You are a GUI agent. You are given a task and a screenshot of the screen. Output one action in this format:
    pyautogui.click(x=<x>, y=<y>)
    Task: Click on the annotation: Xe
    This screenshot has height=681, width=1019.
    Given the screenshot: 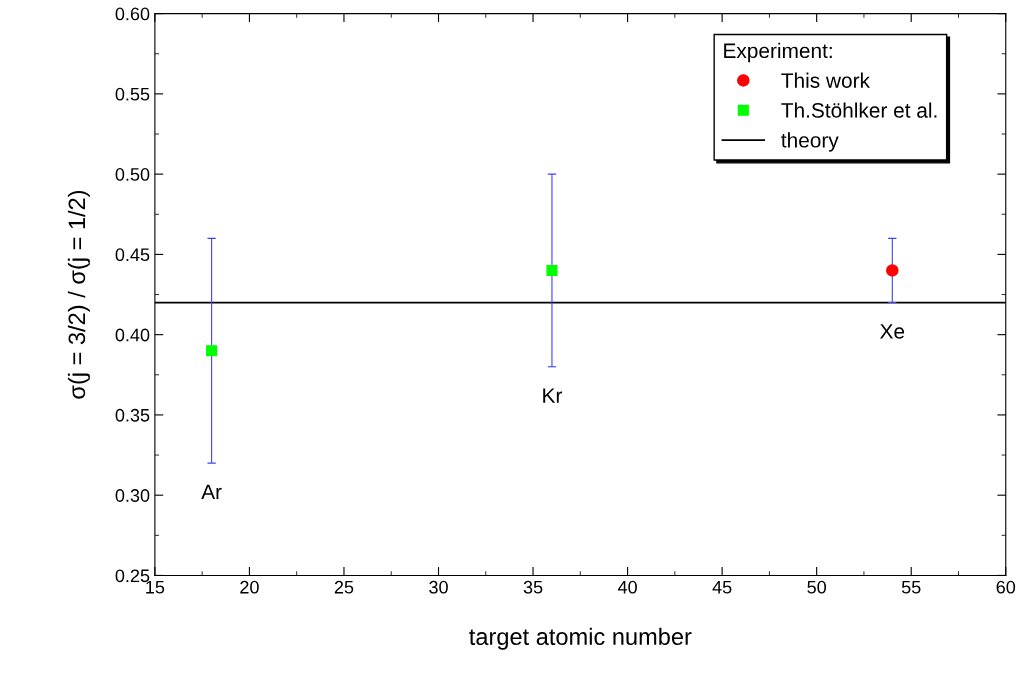 What is the action you would take?
    pyautogui.click(x=892, y=331)
    